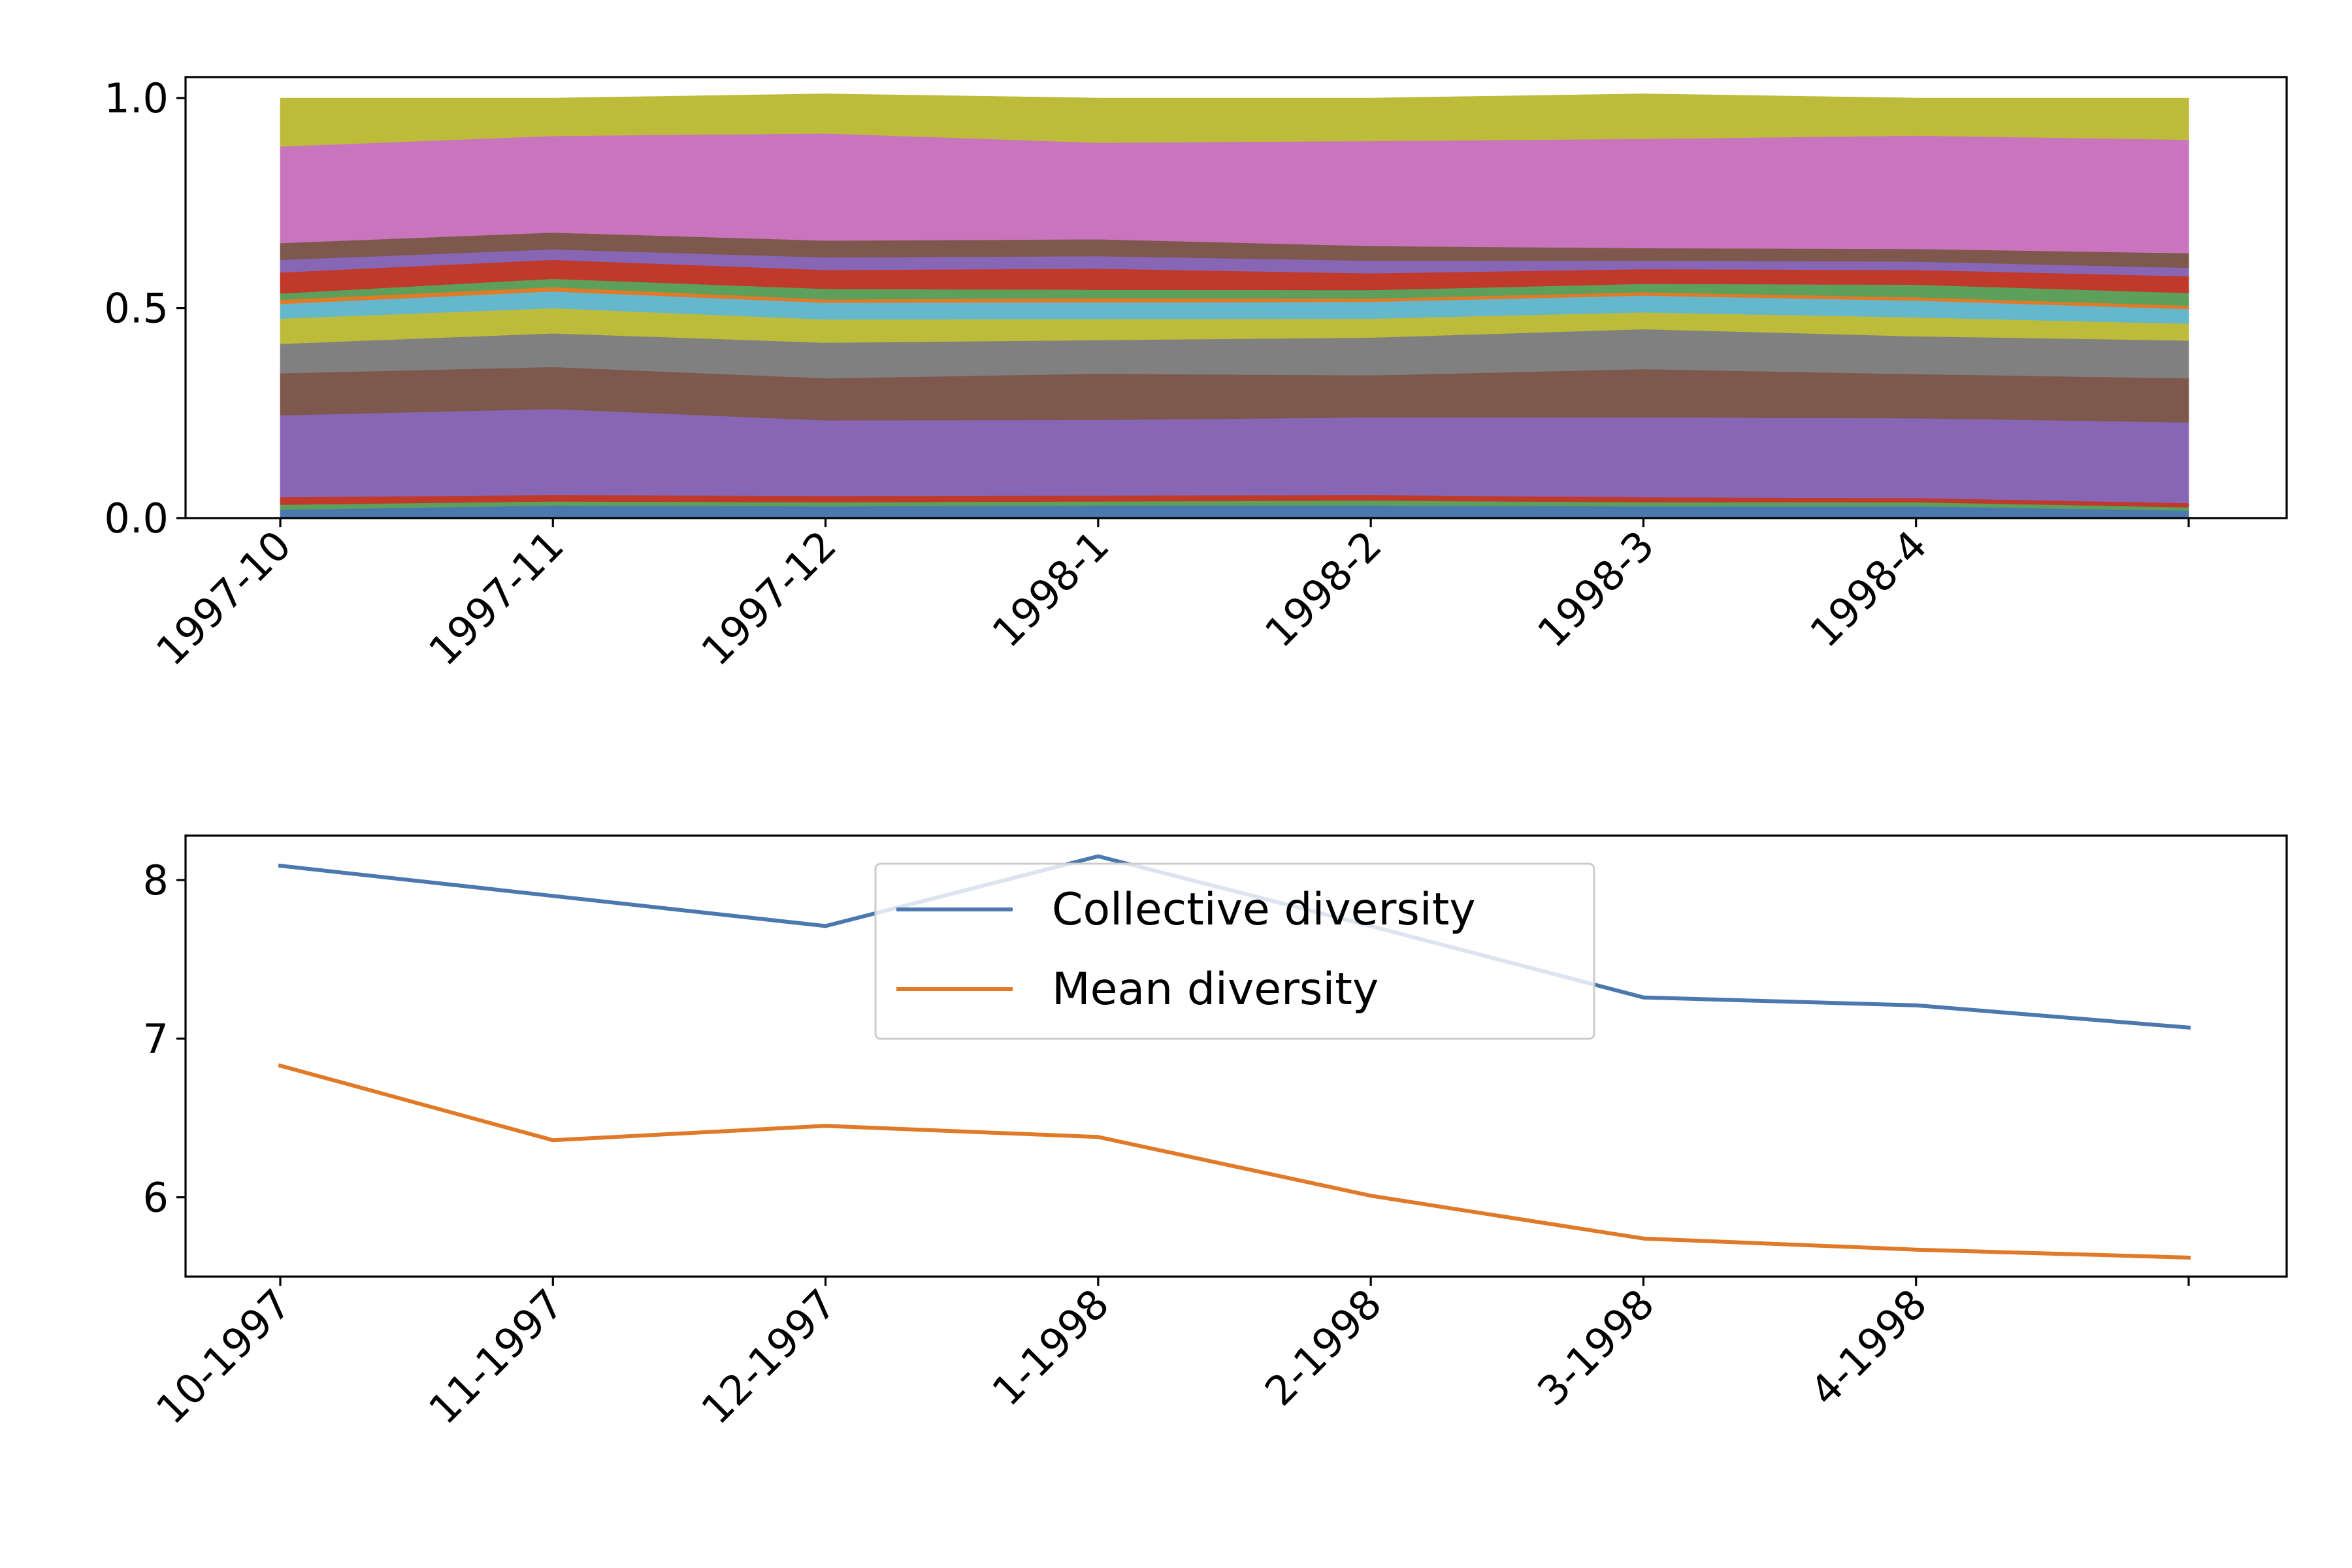  Describe the element at coordinates (136, 518) in the screenshot. I see `y-tick-label: 0.0` at that location.